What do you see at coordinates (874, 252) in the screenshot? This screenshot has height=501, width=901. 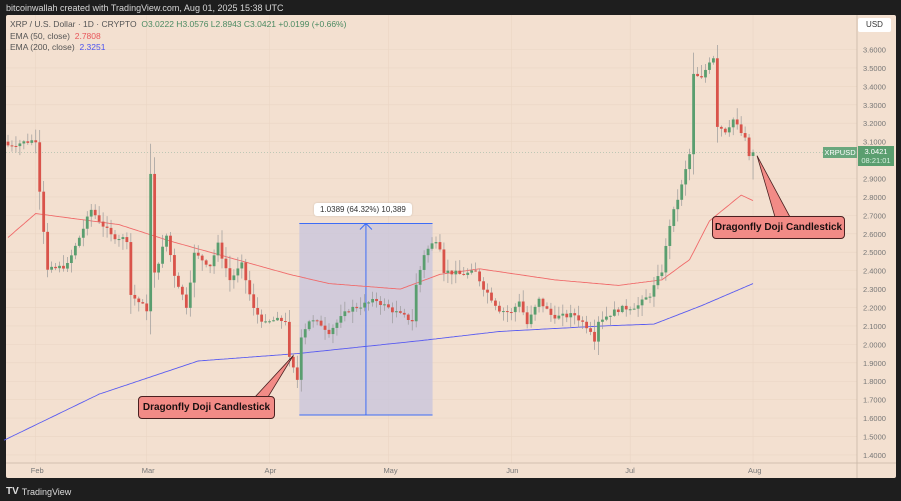 I see `y-tick-label: 2.5000` at bounding box center [874, 252].